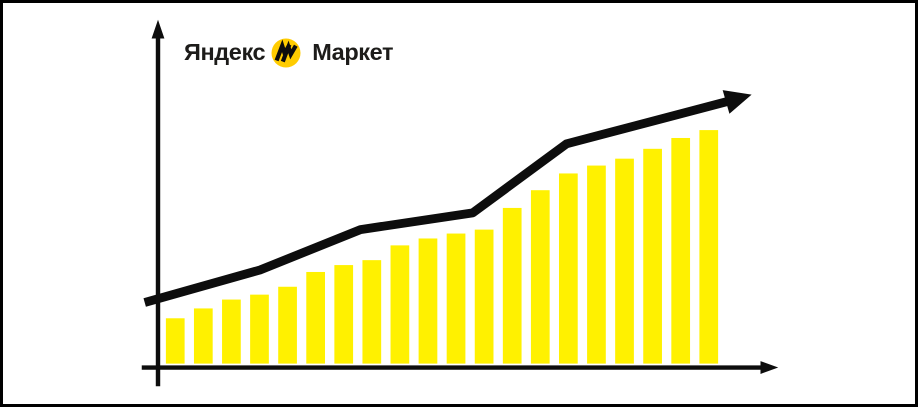 The image size is (918, 407). I want to click on yandex-market-zigzag-icon, so click(286, 53).